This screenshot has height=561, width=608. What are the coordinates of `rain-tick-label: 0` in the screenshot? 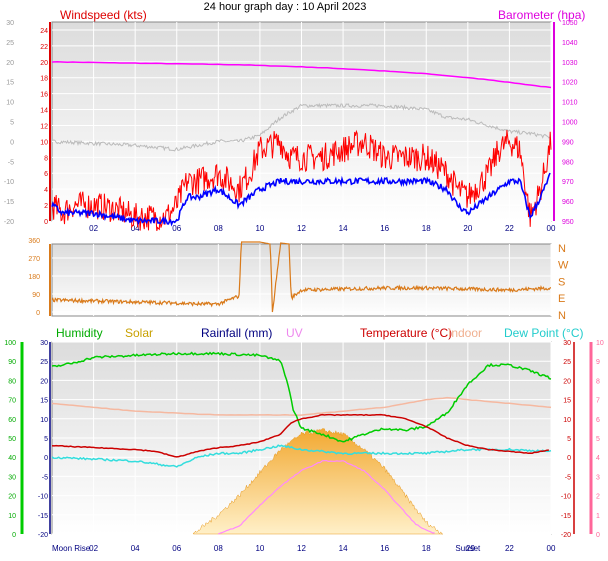 It's located at (46, 458).